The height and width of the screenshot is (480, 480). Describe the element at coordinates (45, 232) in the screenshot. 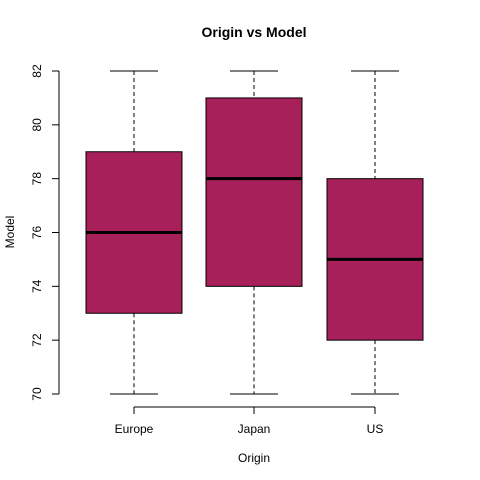

I see `y-axis: 70 72 74 76 78 80 82` at that location.